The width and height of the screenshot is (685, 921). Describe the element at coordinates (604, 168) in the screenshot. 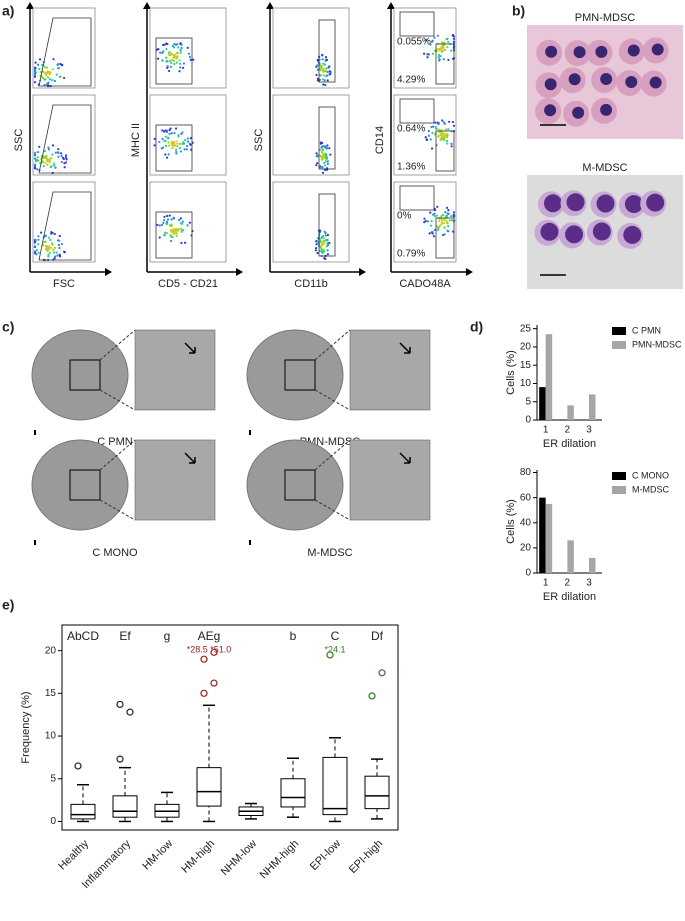

I see `image-title: M-MDSC` at that location.